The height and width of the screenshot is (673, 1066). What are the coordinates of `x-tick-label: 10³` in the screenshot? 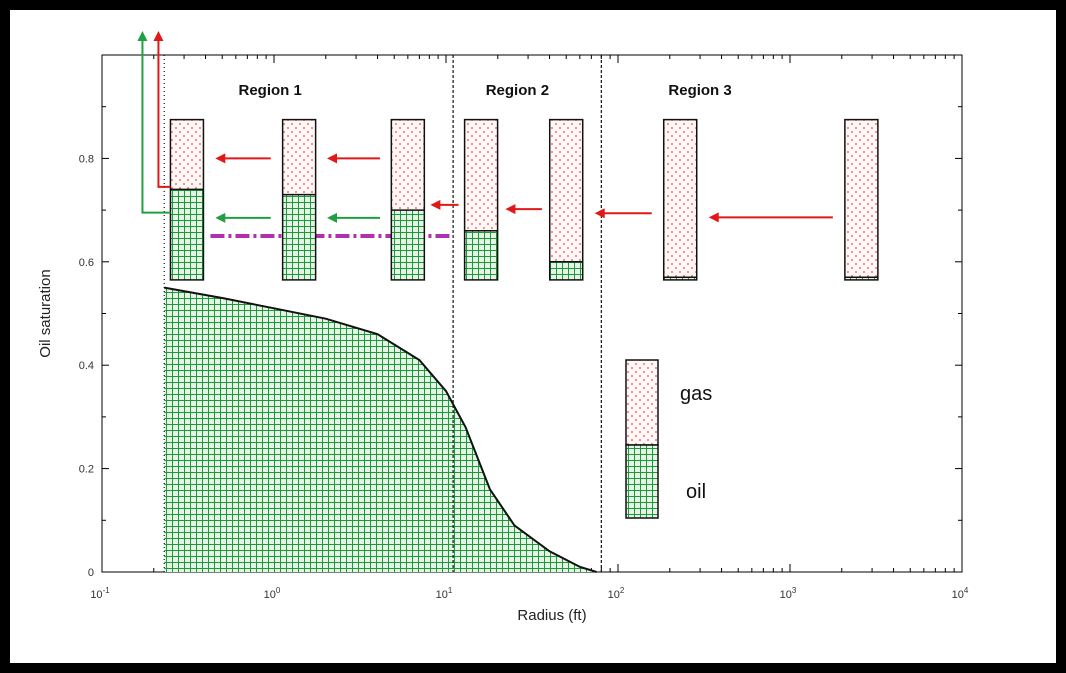 It's located at (788, 593).